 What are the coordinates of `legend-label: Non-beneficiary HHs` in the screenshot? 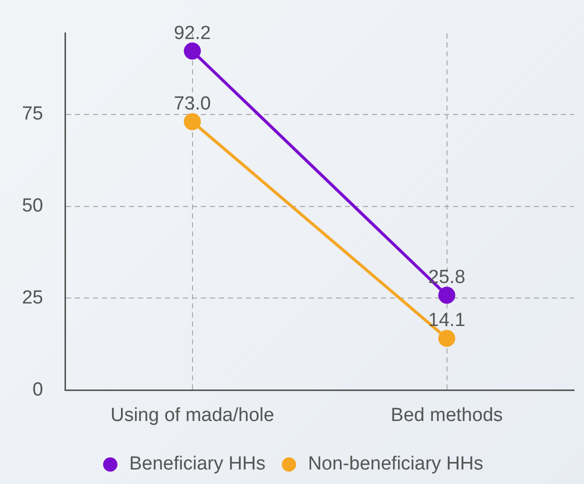 It's located at (396, 464).